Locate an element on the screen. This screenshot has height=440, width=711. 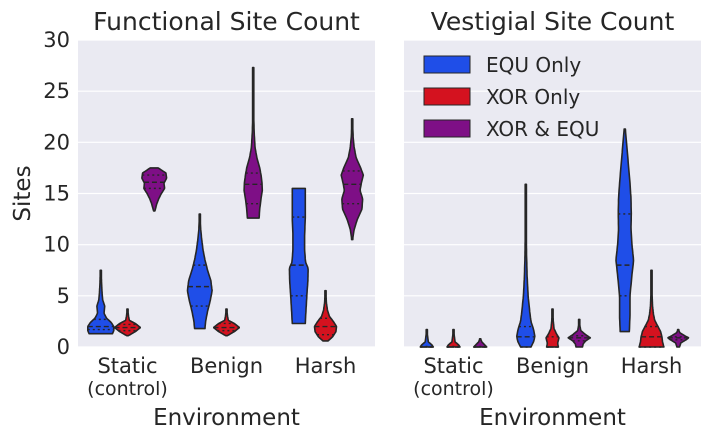
x-tick-labels-vestigial: Static(control) Benign Harsh is located at coordinates (547, 377).